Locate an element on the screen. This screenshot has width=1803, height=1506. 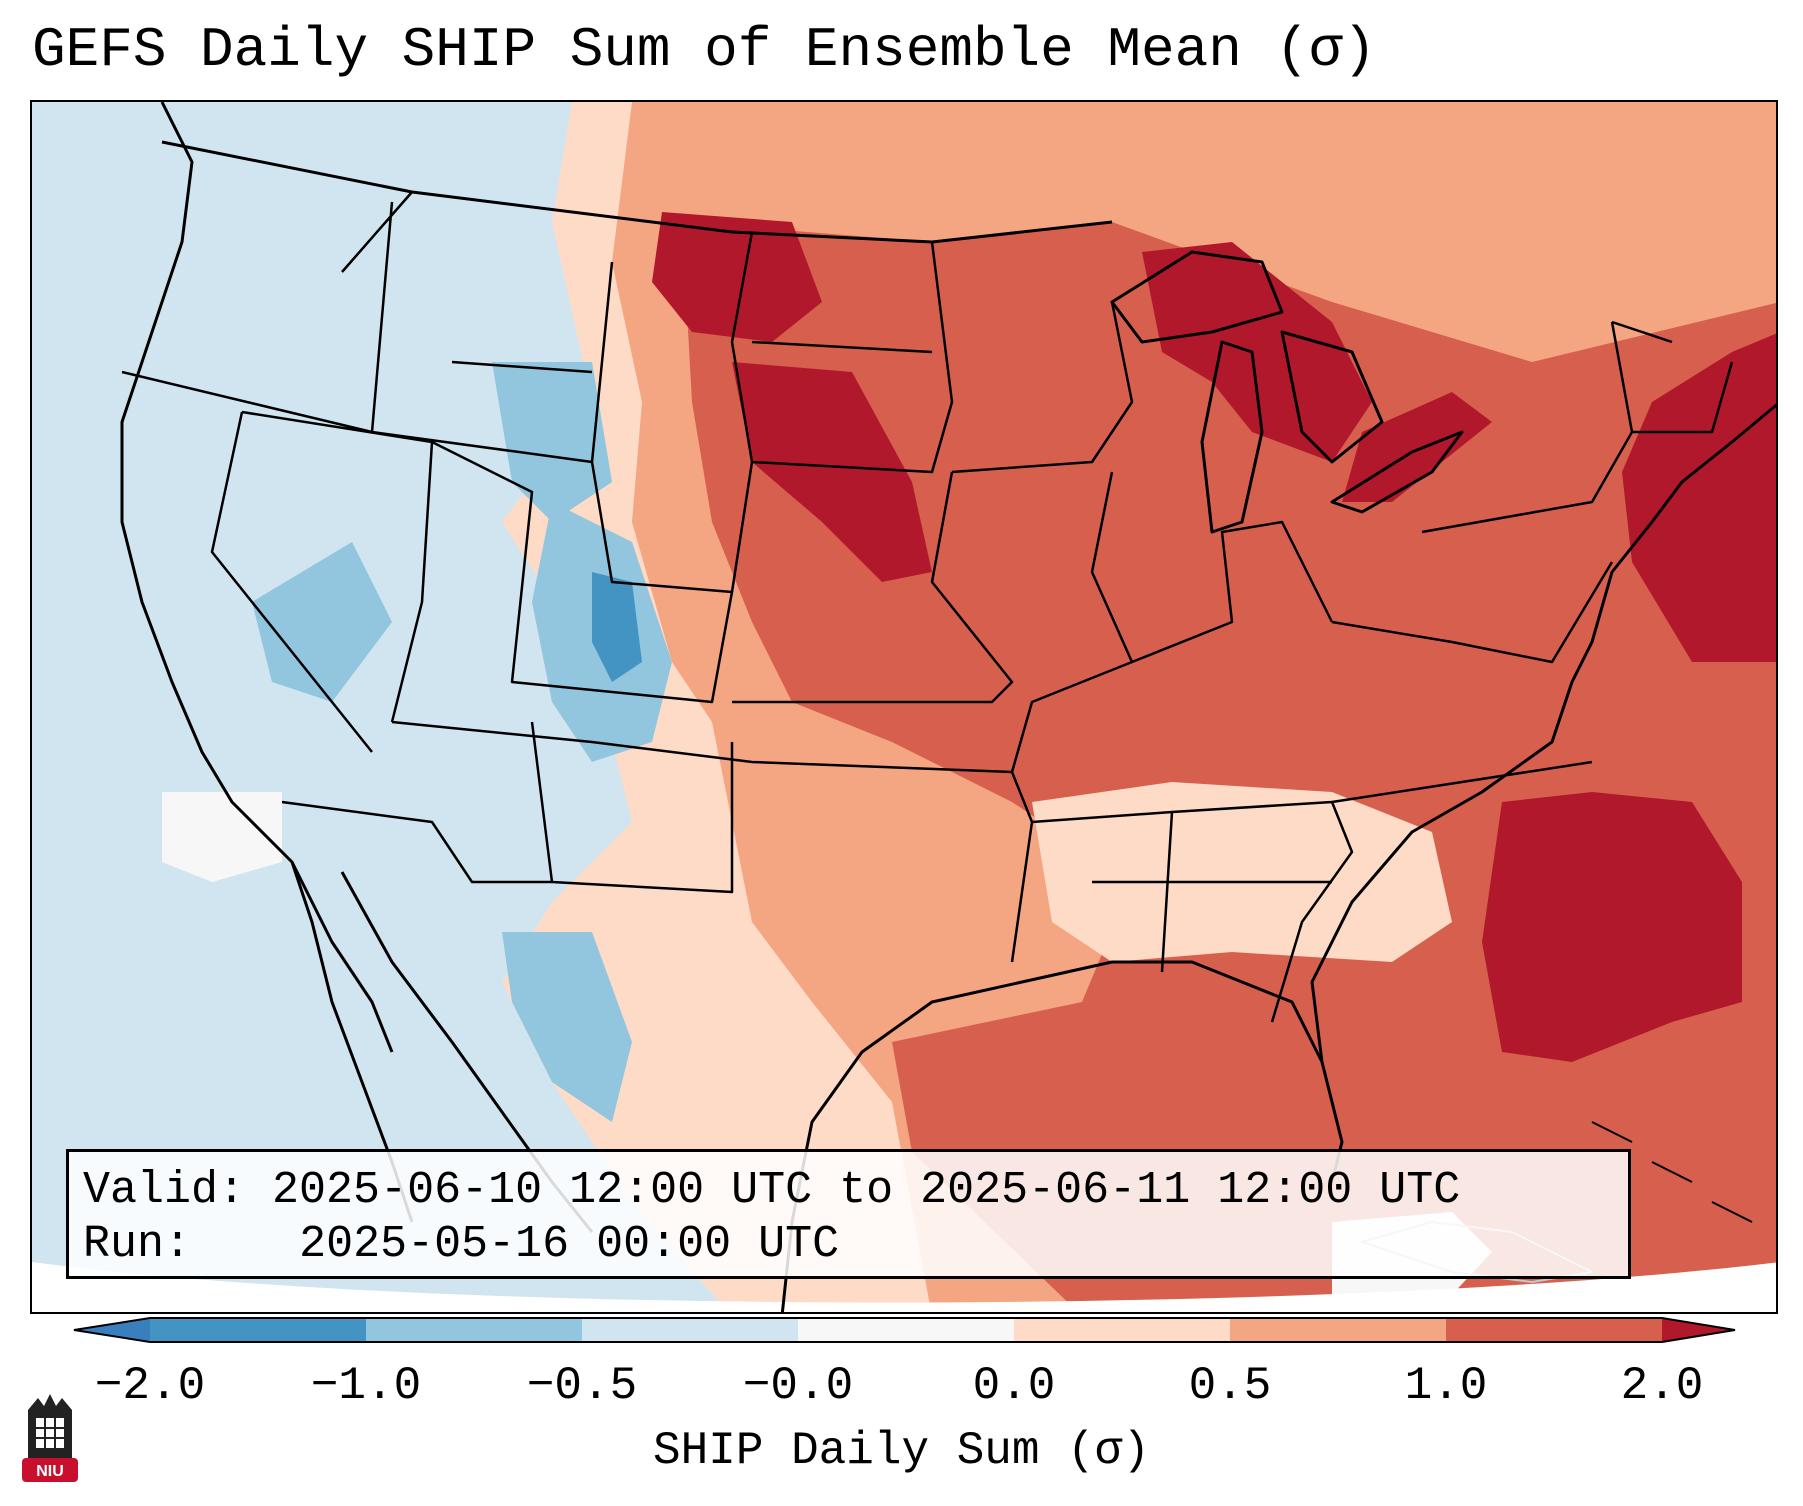
run-label: Run: is located at coordinates (137, 1244).